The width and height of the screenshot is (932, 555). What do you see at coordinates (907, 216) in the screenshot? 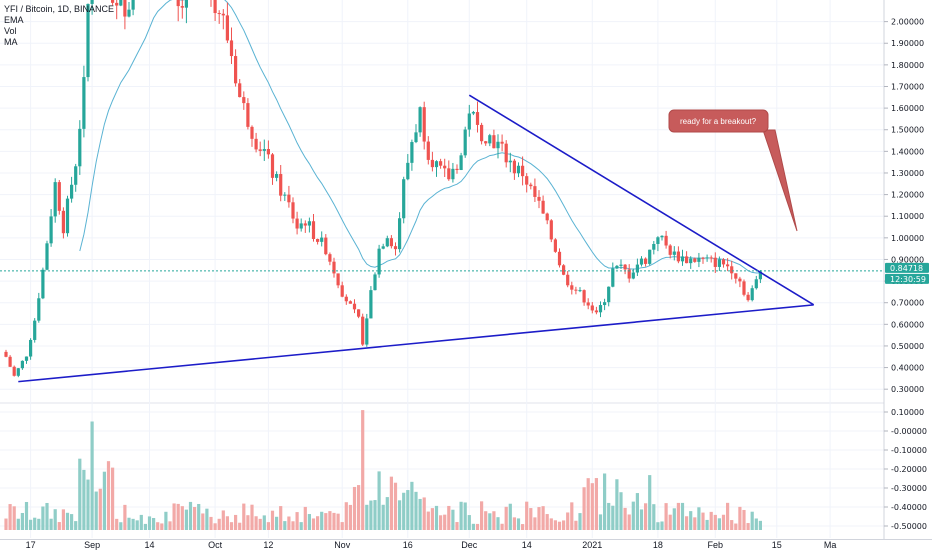
I see `price-tick-label: 1.10000` at bounding box center [907, 216].